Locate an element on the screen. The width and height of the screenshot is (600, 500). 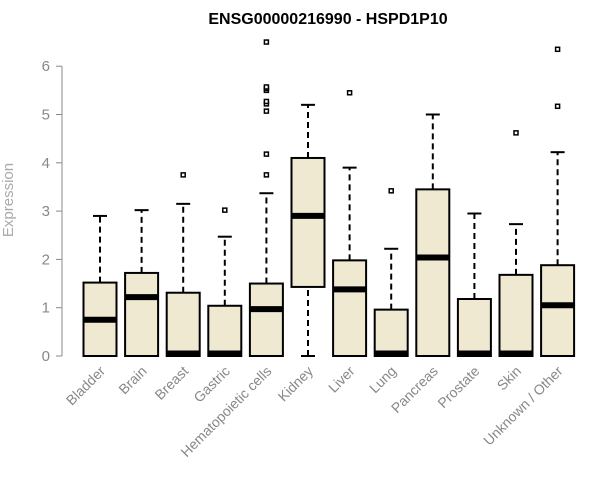
x-tick-label: Unknown / Other is located at coordinates (523, 406).